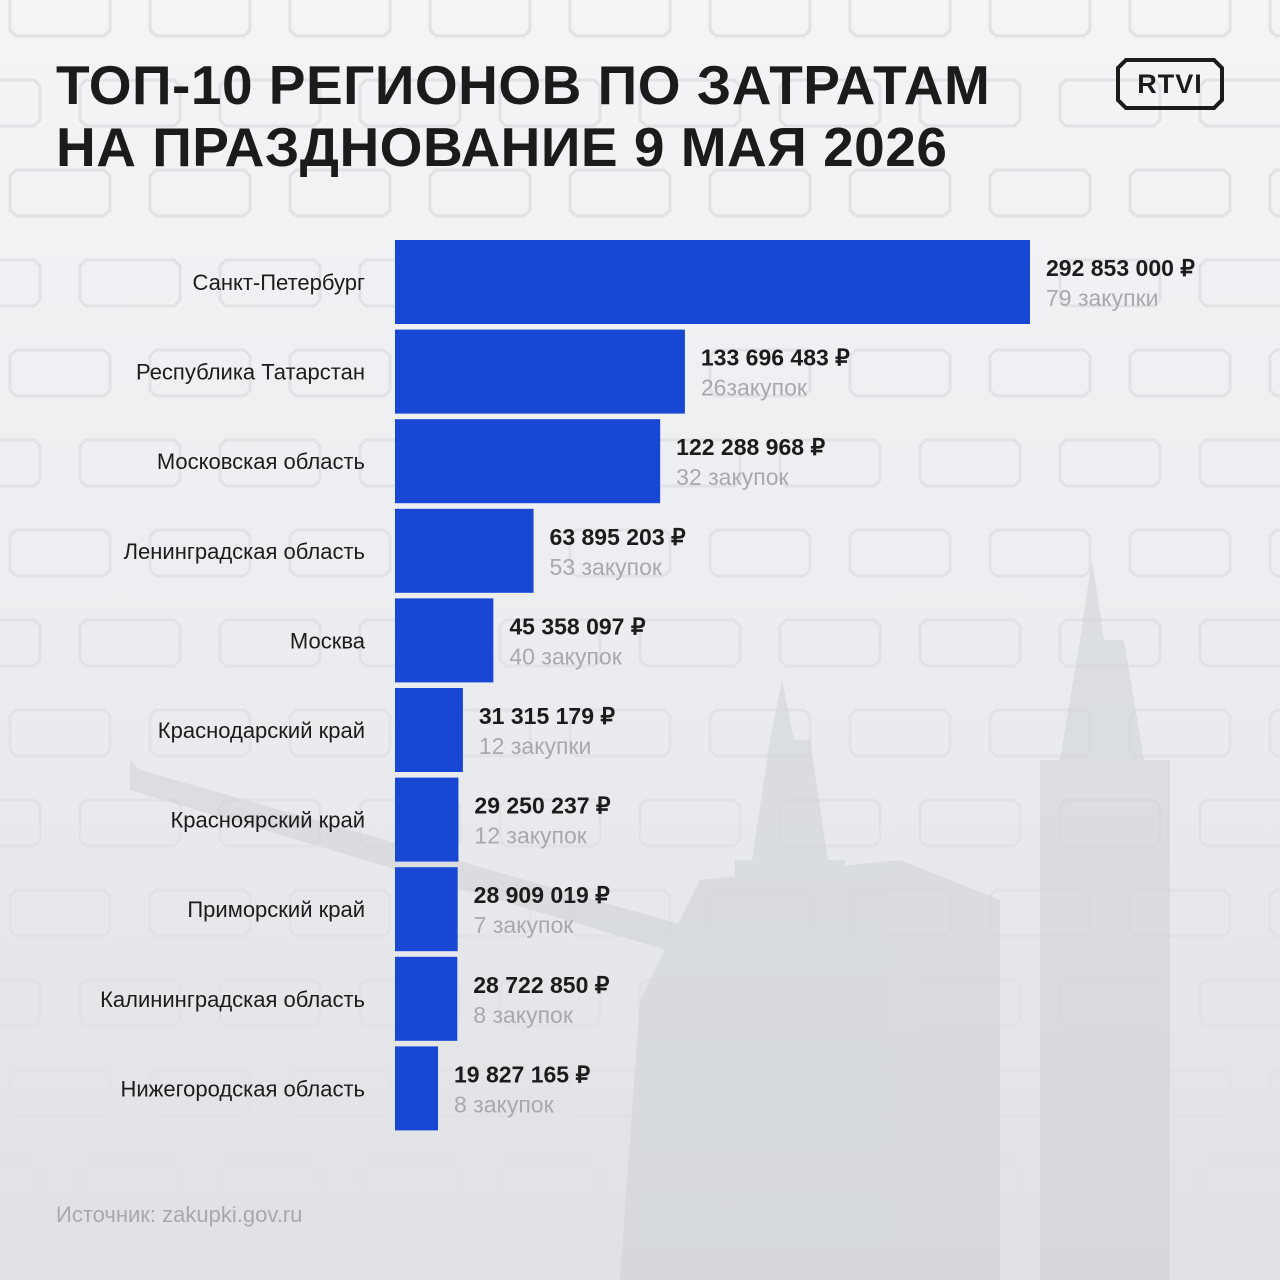  Describe the element at coordinates (267, 820) in the screenshot. I see `category-label: Красноярский край` at that location.